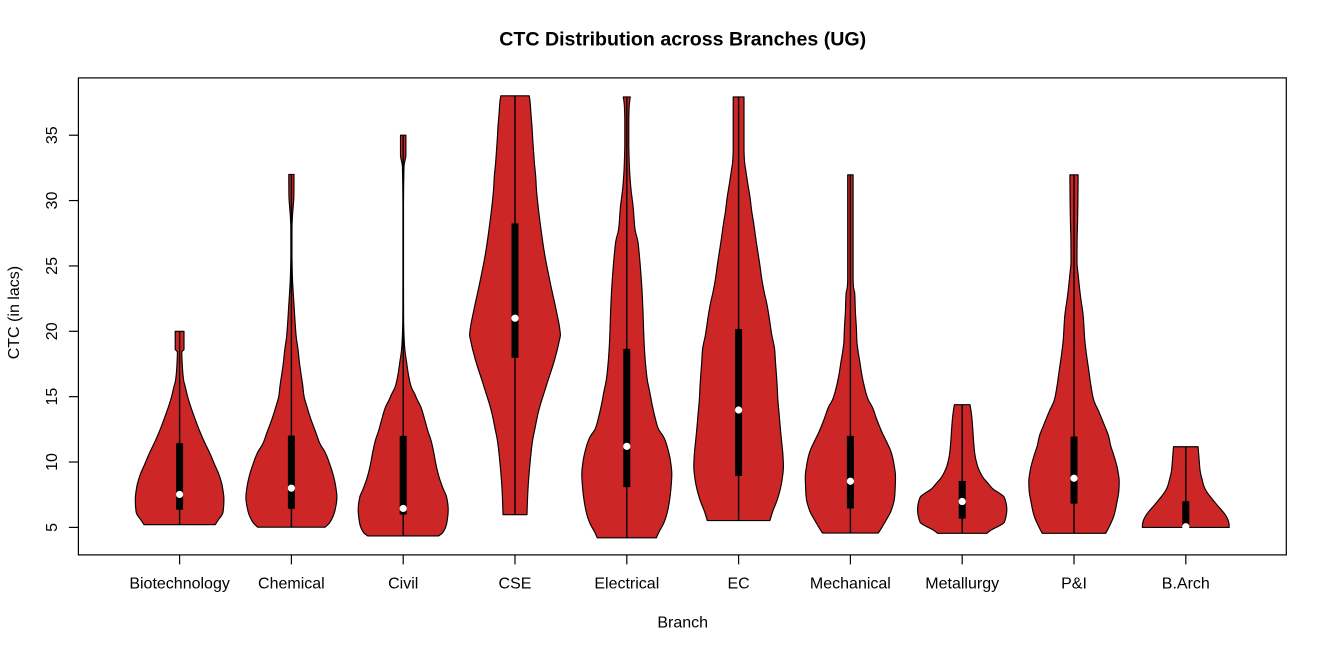 The height and width of the screenshot is (653, 1327). Describe the element at coordinates (179, 584) in the screenshot. I see `svg-text: Biotechnology` at that location.